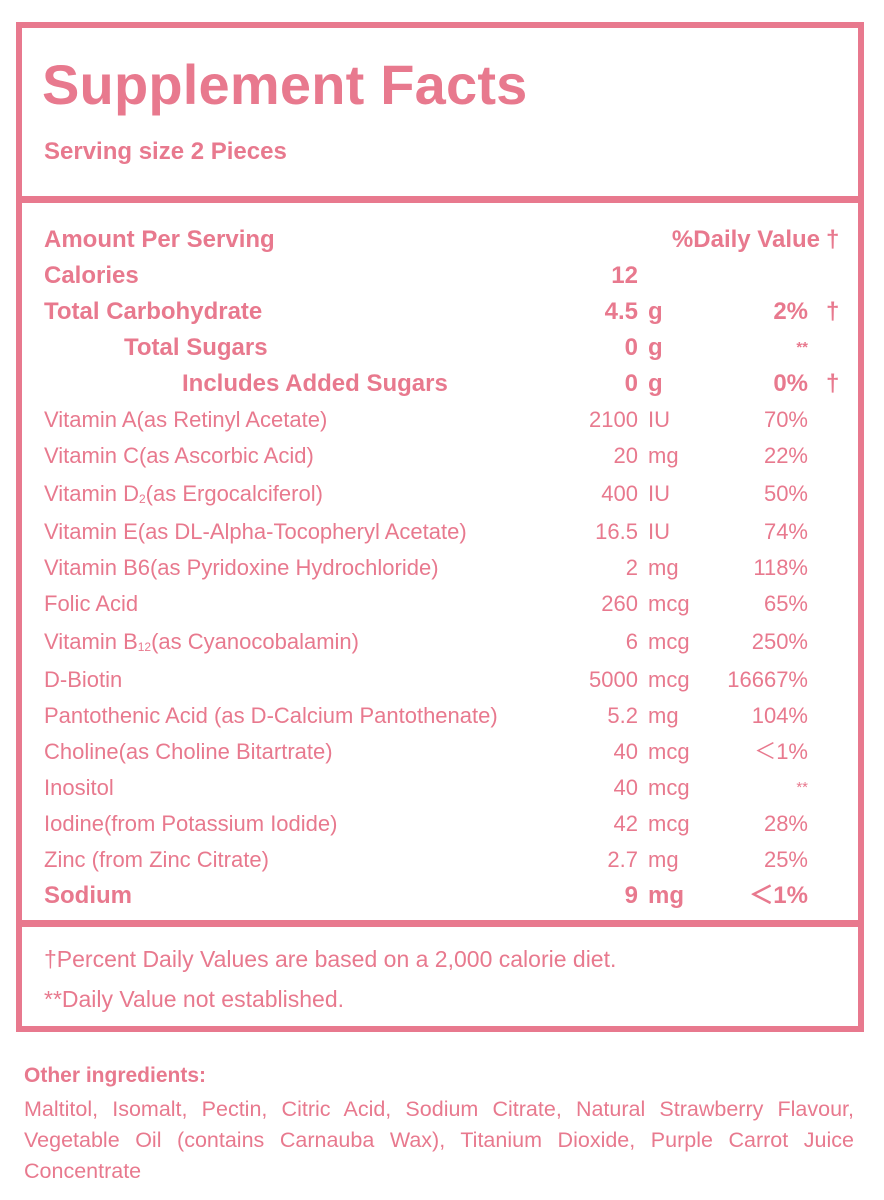  What do you see at coordinates (144, 647) in the screenshot?
I see `nutrient-name-subscript: 12` at bounding box center [144, 647].